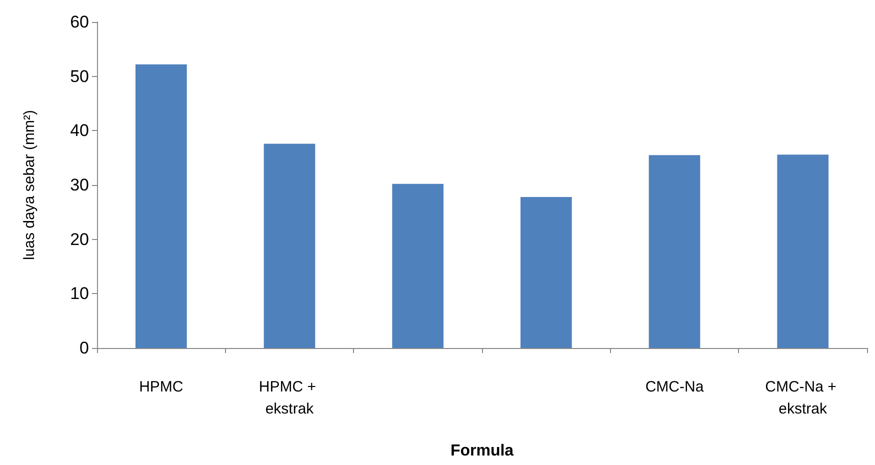 This screenshot has width=875, height=465. What do you see at coordinates (84, 348) in the screenshot?
I see `y-tick-label: 0` at bounding box center [84, 348].